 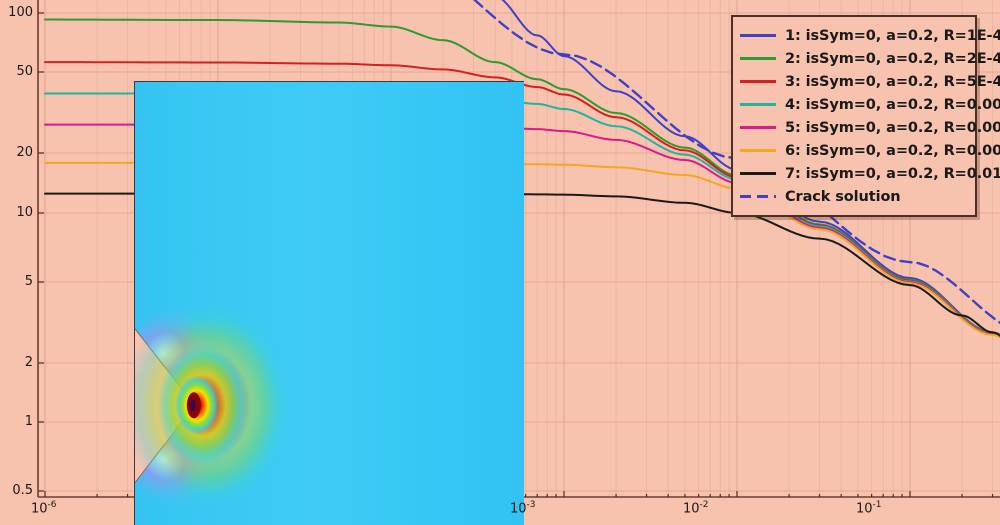 I want to click on legend-label-2: 2: isSym=0, a=0.2, R=2E-4, so click(x=892, y=58).